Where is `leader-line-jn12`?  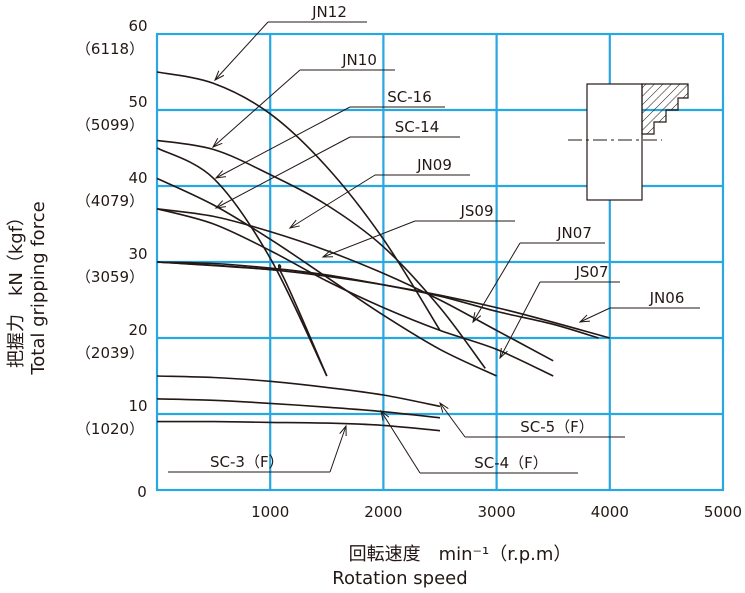 leader-line-jn12 is located at coordinates (241, 51).